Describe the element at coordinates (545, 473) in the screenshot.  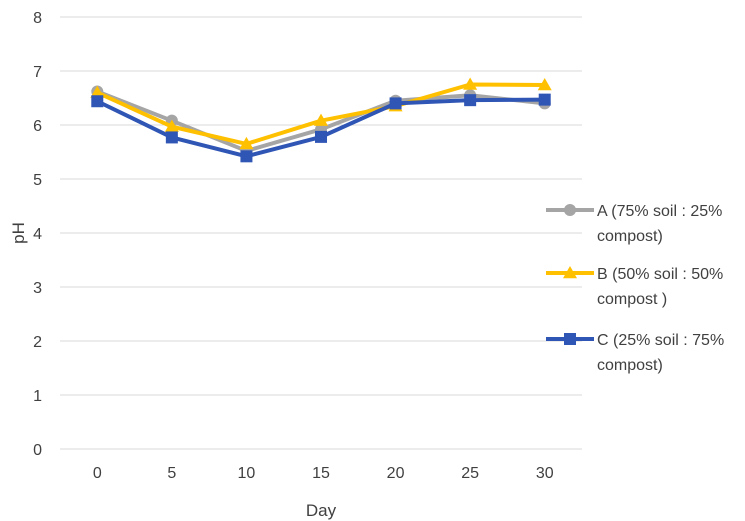
I see `x-tick-label: 30` at that location.